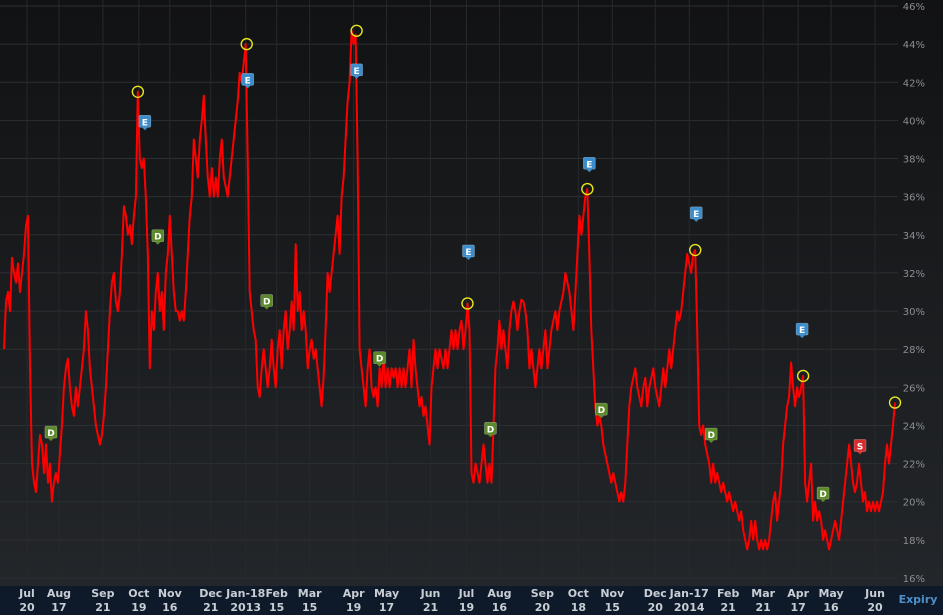  What do you see at coordinates (914, 198) in the screenshot?
I see `y-tick-label: 36%` at bounding box center [914, 198].